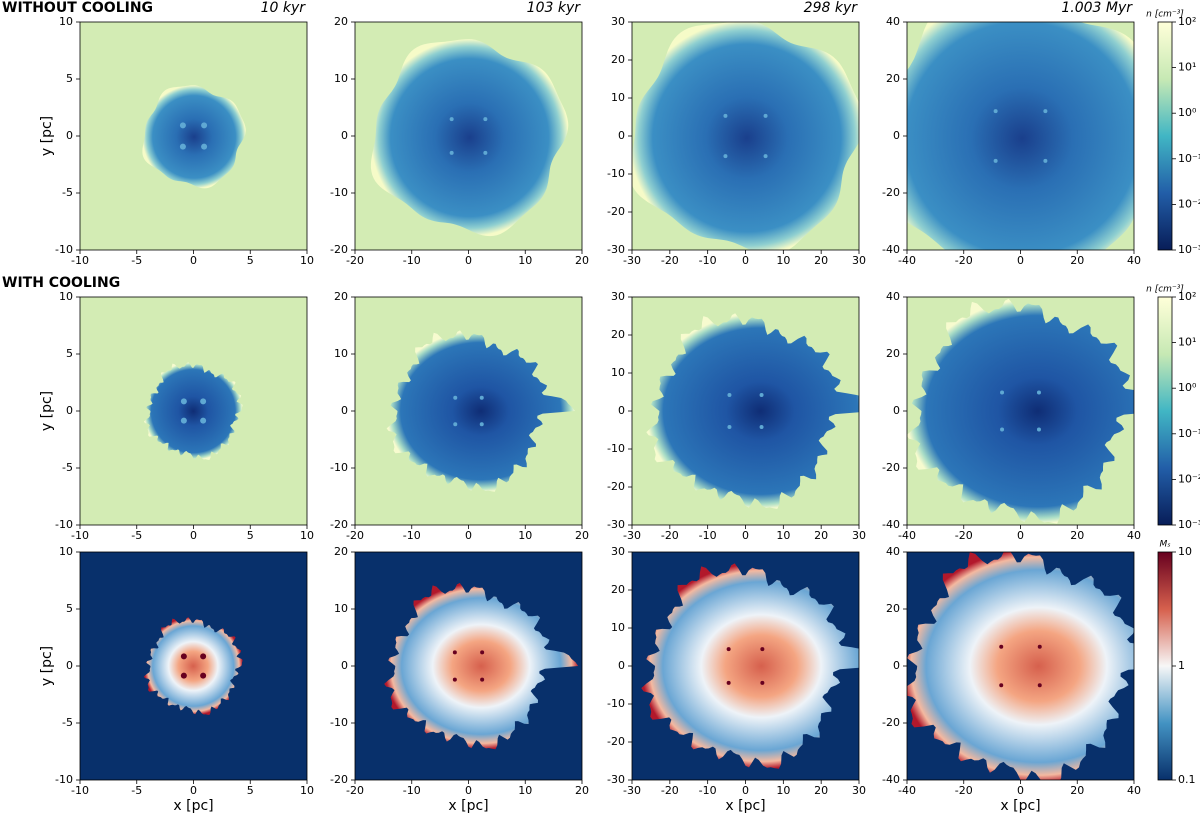 The height and width of the screenshot is (814, 1200). What do you see at coordinates (47, 136) in the screenshot?
I see `y-axis-label: y [pc]` at bounding box center [47, 136].